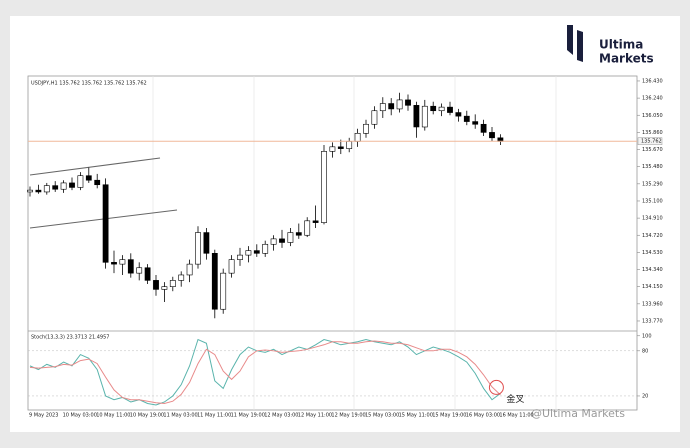 The height and width of the screenshot is (448, 690). Describe the element at coordinates (315, 416) in the screenshot. I see `x-tick-label: 12 May 11:00` at that location.